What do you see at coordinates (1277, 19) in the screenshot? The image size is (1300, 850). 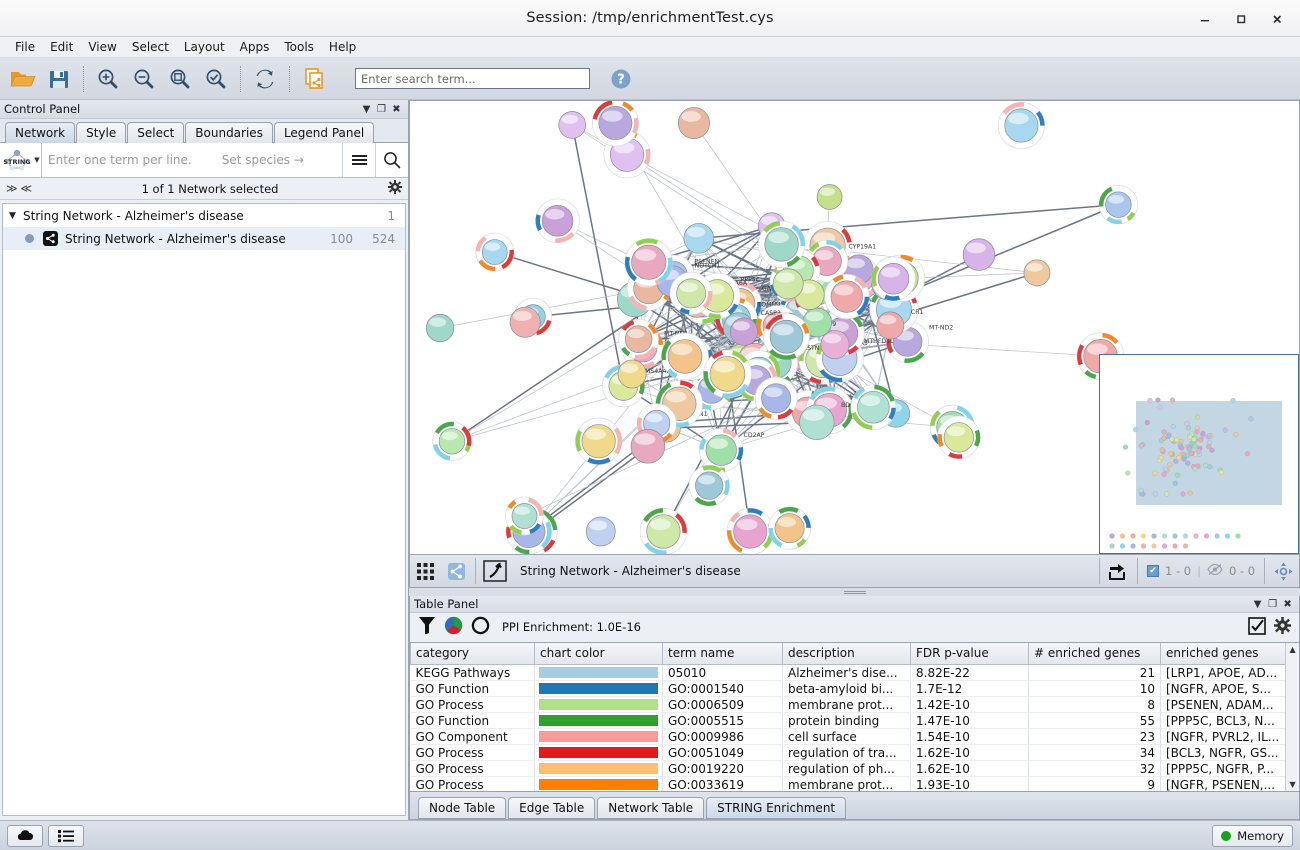 I see `close-button` at bounding box center [1277, 19].